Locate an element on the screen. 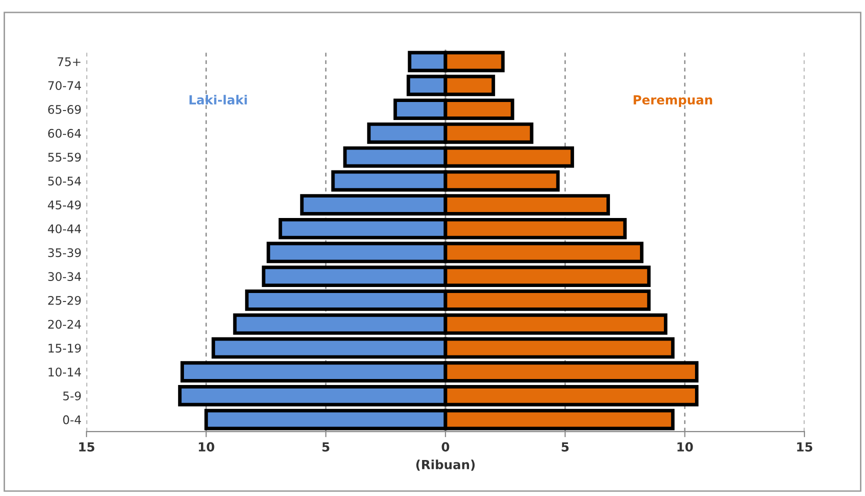  y-tick-label: 60-64 is located at coordinates (64, 133).